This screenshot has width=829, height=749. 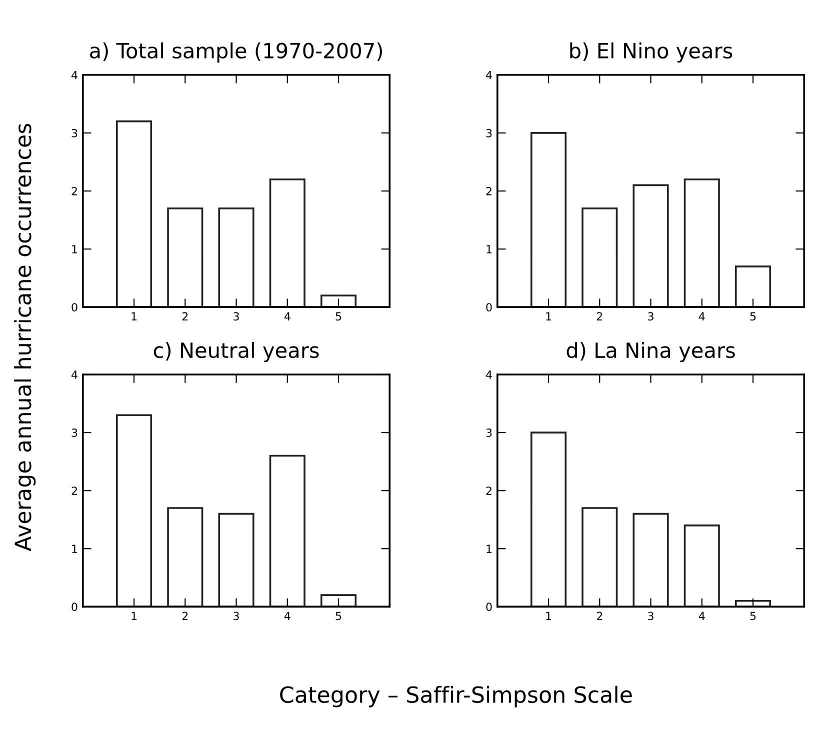 I want to click on x-axis-title: Category – Saffir-Simpson Scale, so click(x=456, y=697).